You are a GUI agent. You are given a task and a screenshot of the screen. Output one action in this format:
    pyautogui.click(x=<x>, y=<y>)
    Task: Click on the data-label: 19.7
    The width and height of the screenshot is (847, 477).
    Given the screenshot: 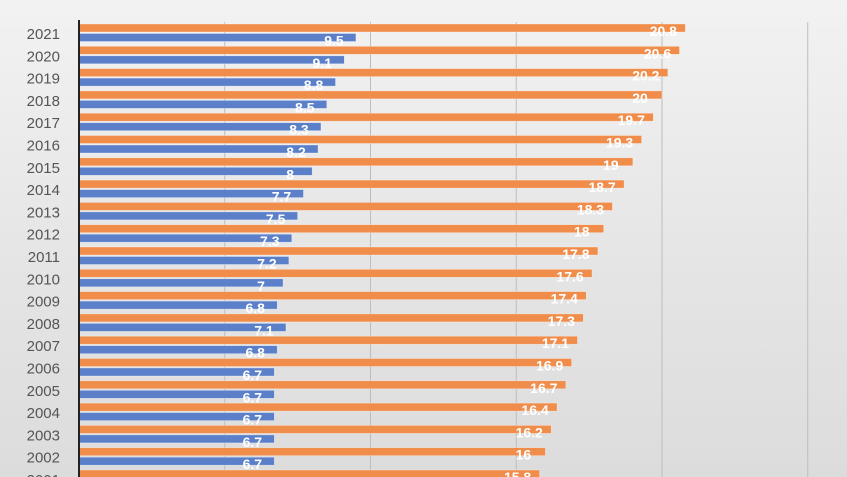 What is the action you would take?
    pyautogui.click(x=631, y=120)
    